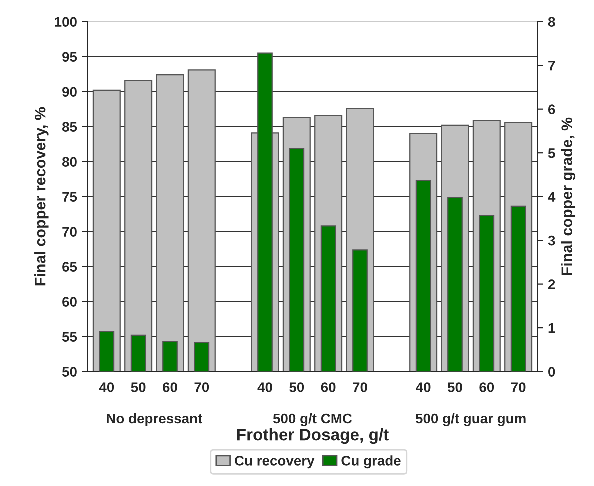  I want to click on y-tick-label: 55, so click(70, 337).